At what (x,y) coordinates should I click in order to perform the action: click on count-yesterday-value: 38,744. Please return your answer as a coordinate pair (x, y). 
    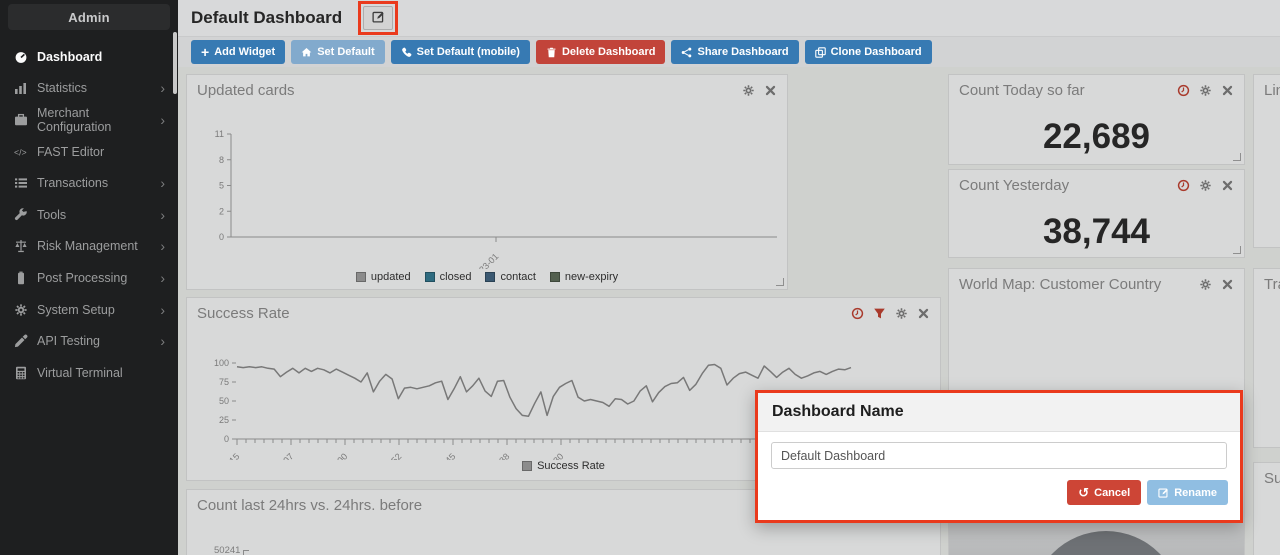
    Looking at the image, I should click on (1096, 231).